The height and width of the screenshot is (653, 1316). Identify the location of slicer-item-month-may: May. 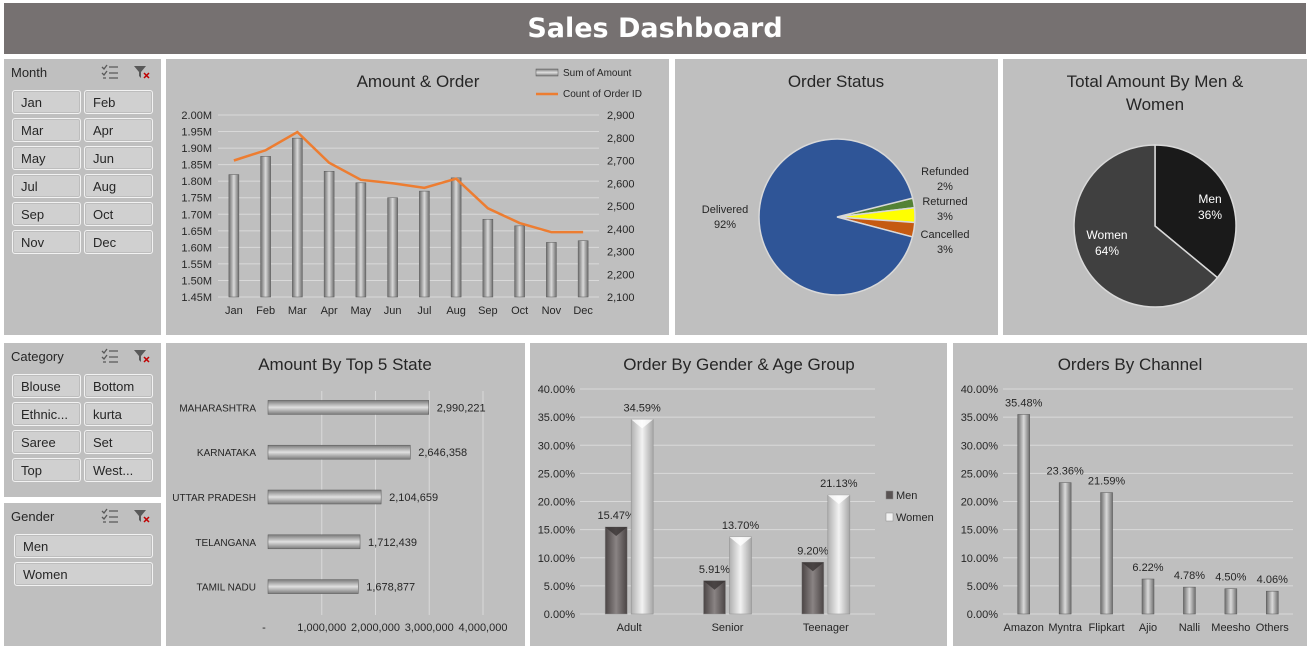
(46, 158).